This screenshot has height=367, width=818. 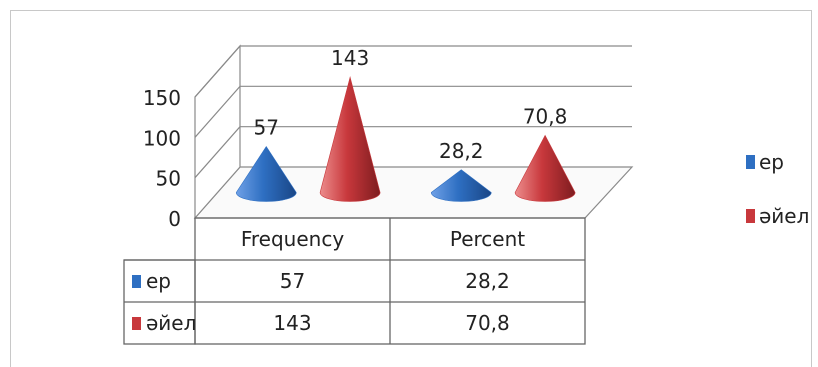 I want to click on y-tick-label: 50, so click(x=168, y=179).